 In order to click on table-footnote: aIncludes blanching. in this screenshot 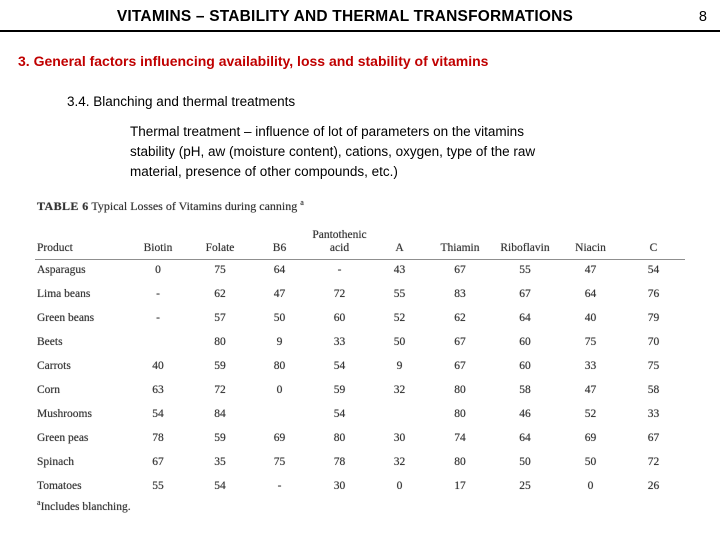, I will do `click(84, 505)`.